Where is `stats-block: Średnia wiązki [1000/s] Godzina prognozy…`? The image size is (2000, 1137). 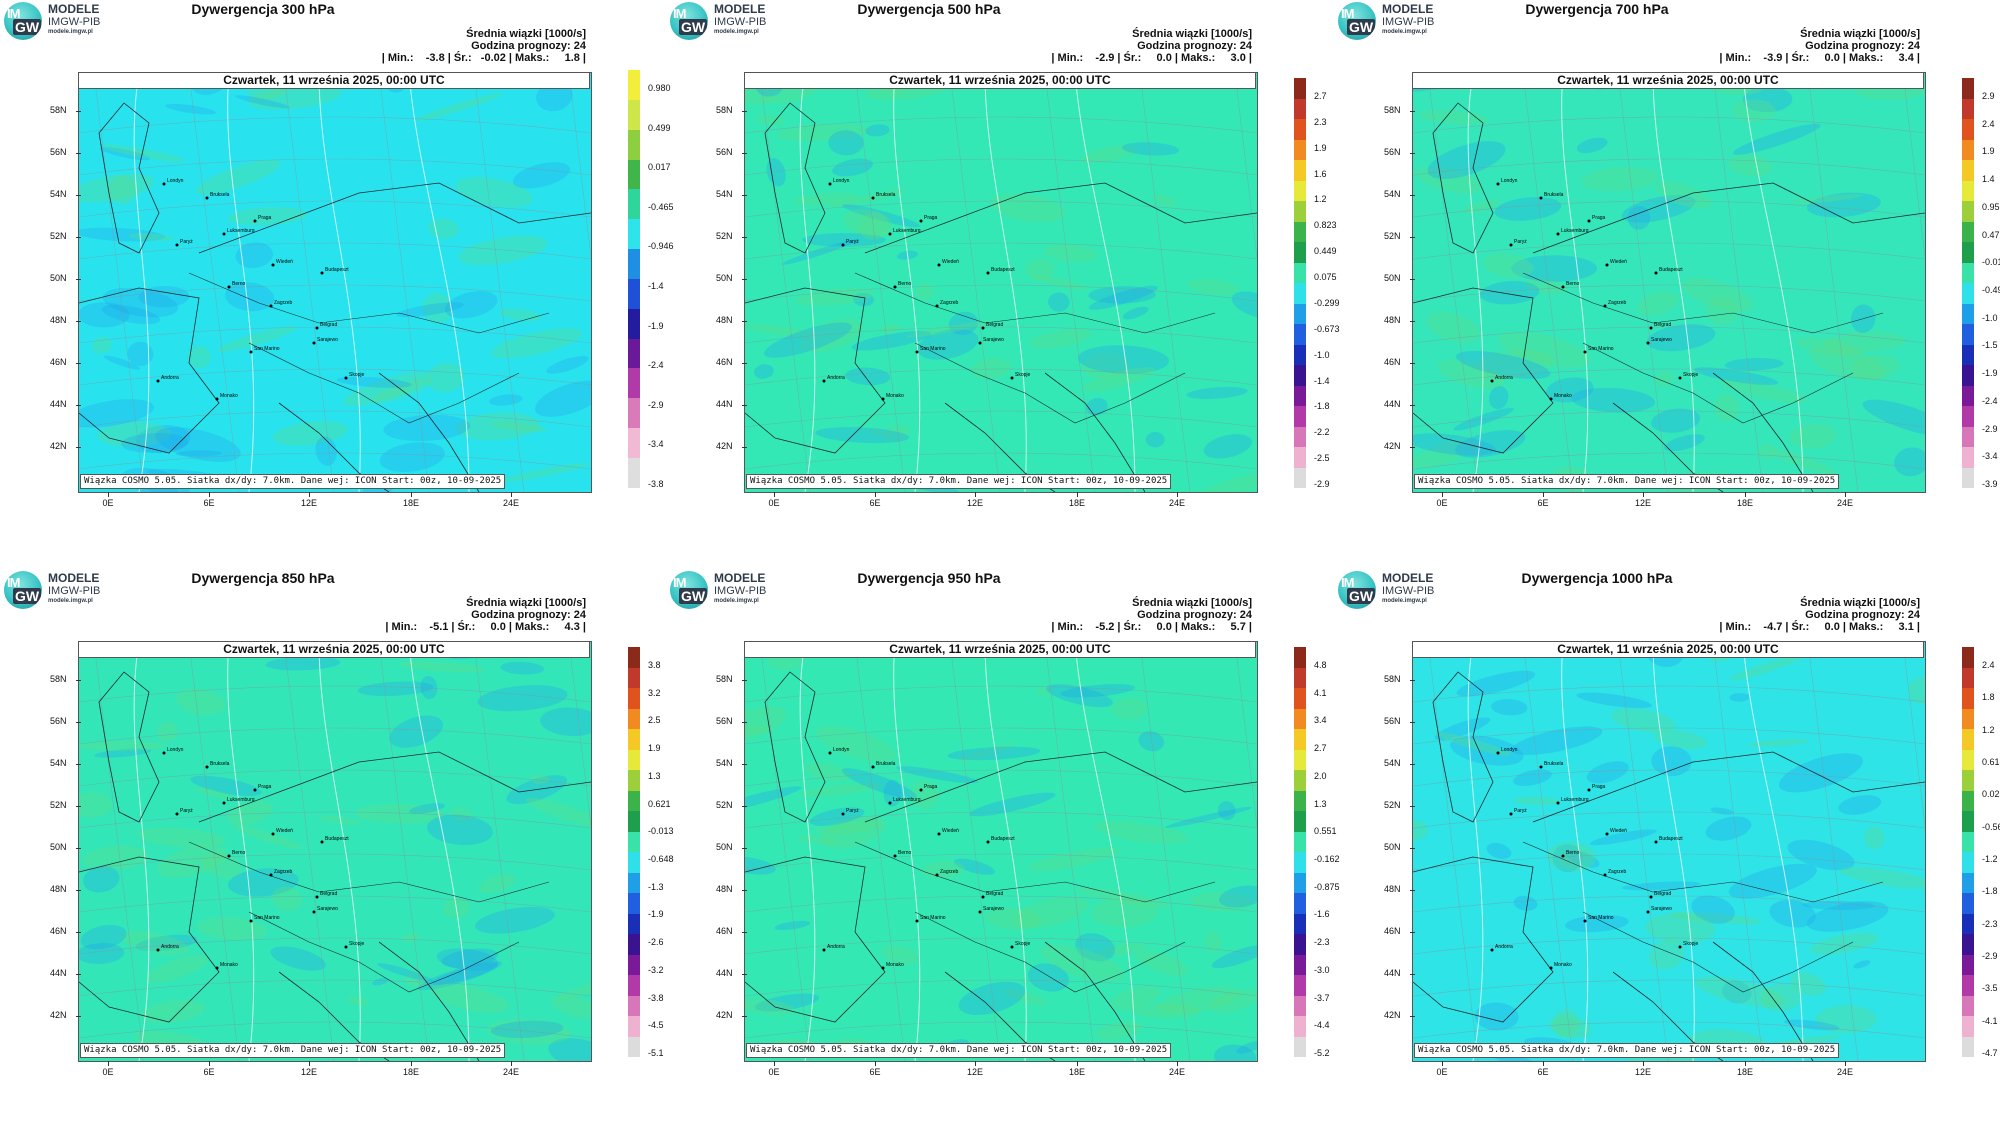 stats-block: Średnia wiązki [1000/s] Godzina prognozy… is located at coordinates (484, 46).